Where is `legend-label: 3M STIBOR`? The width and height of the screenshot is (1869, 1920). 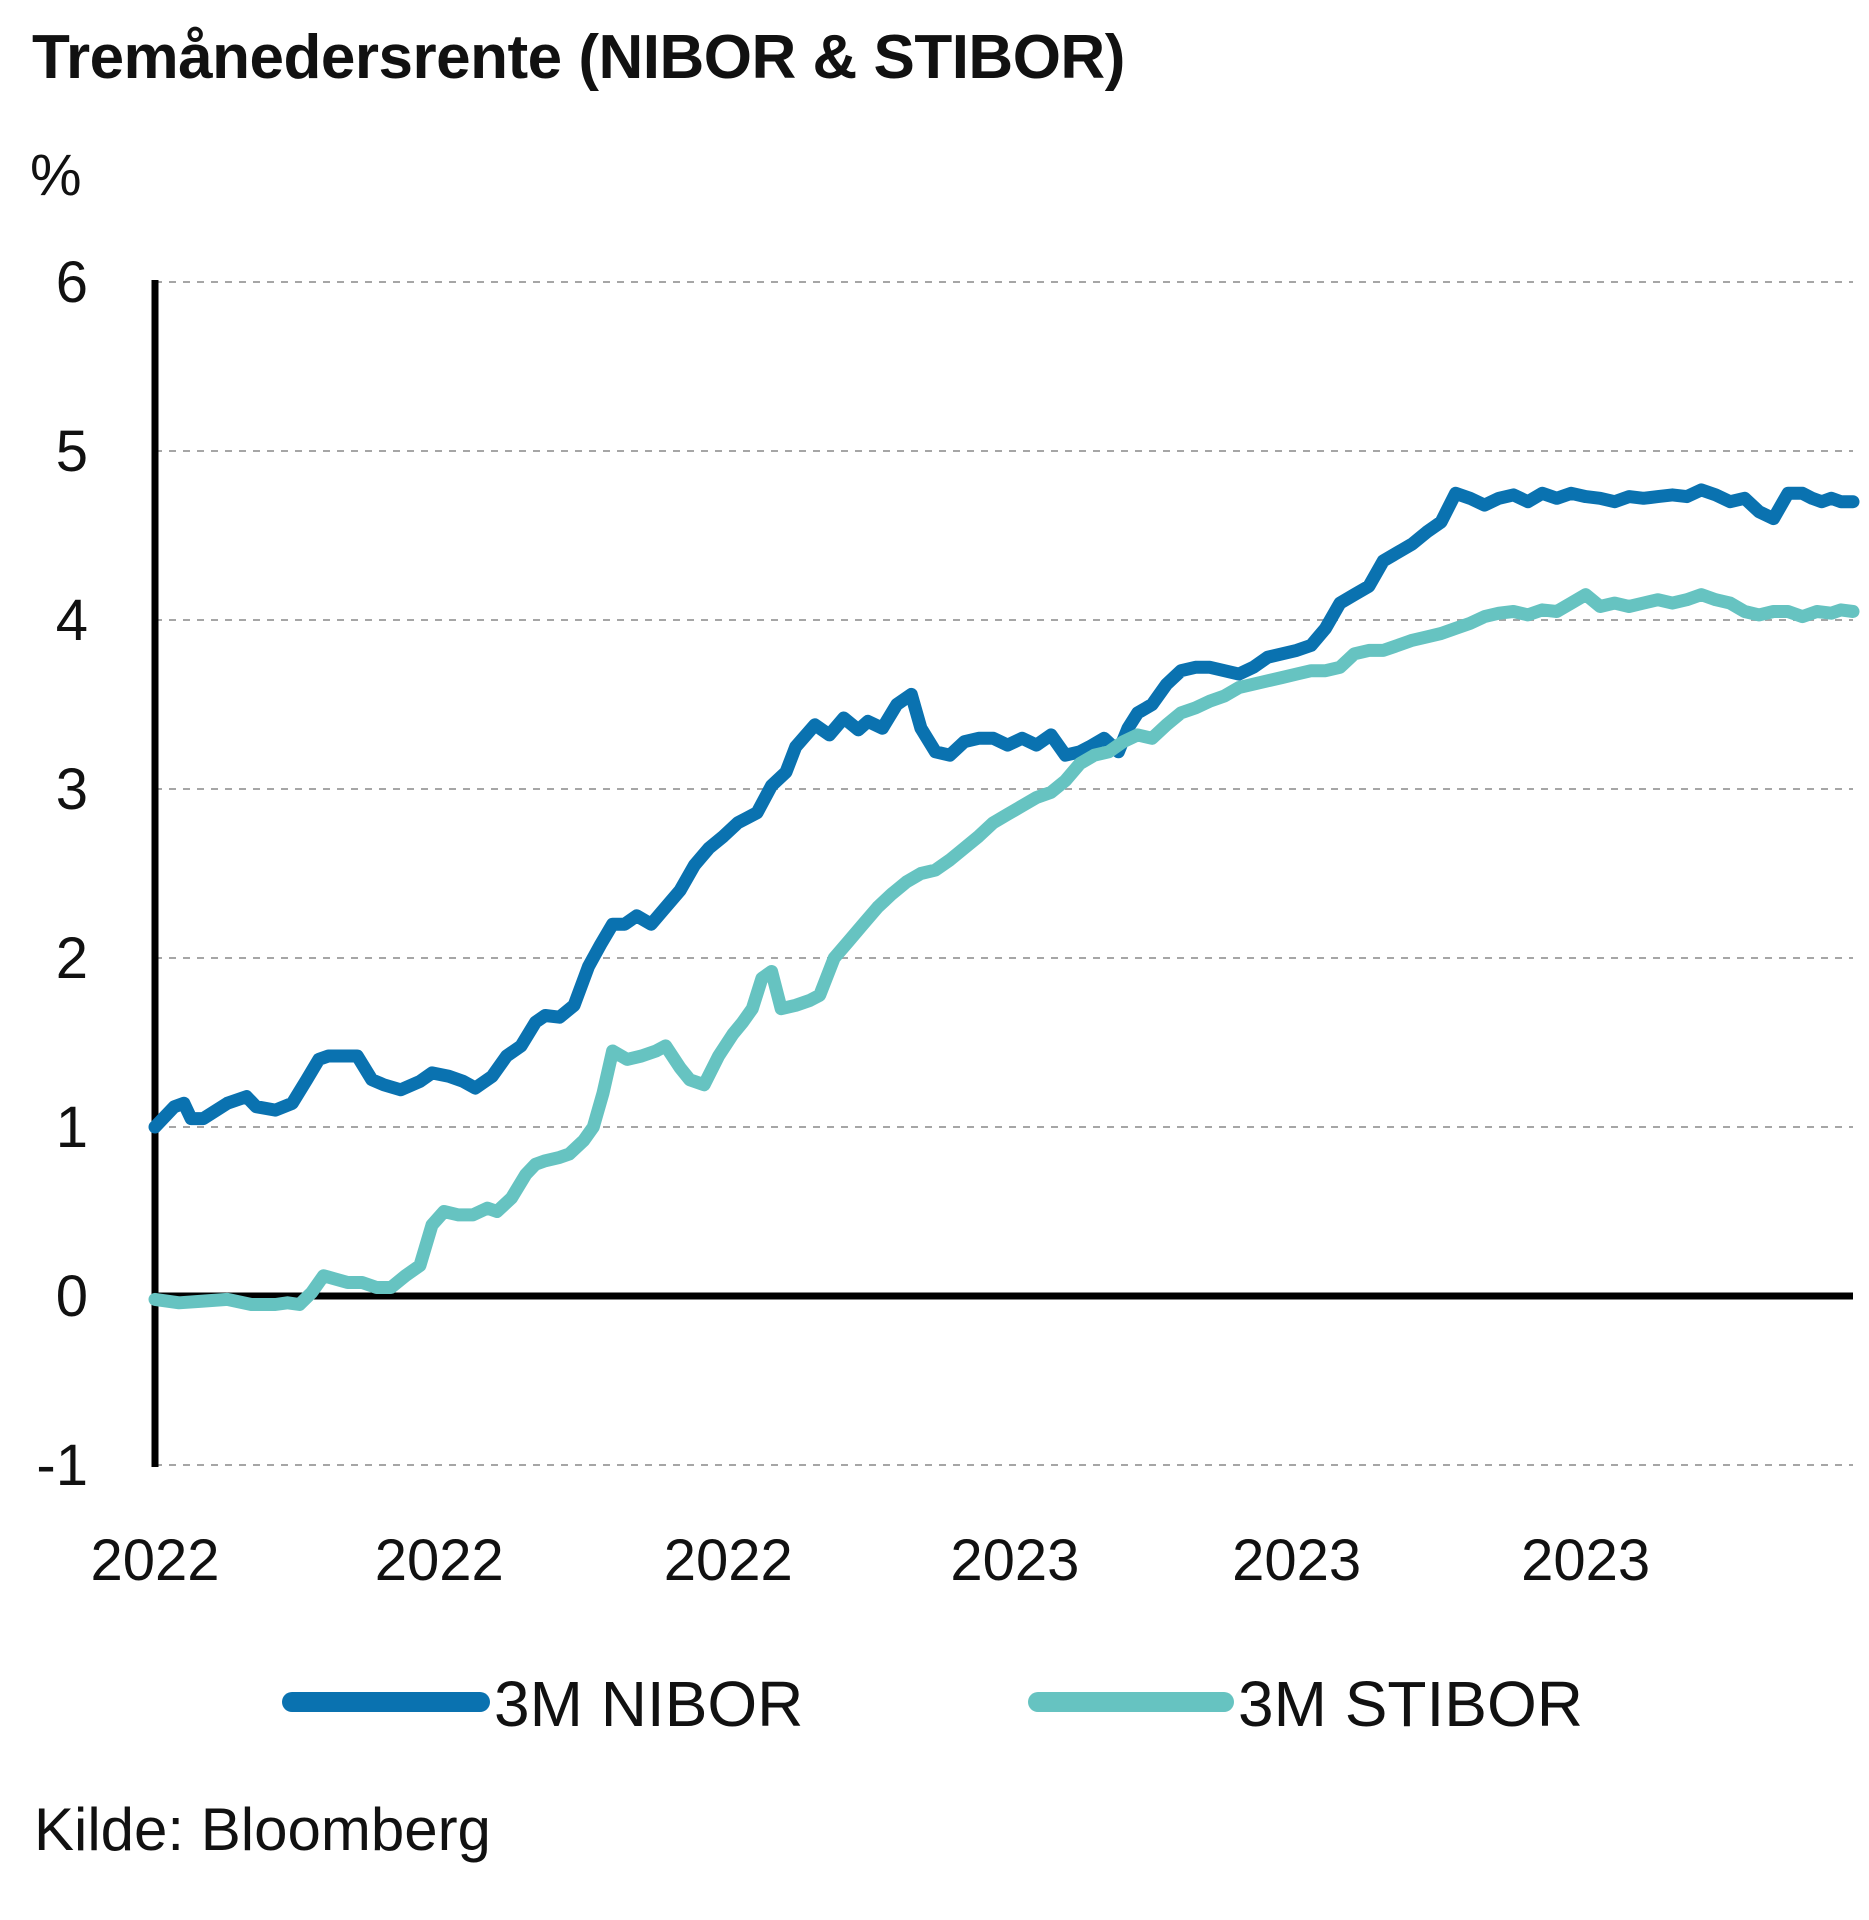 legend-label: 3M STIBOR is located at coordinates (1410, 1704).